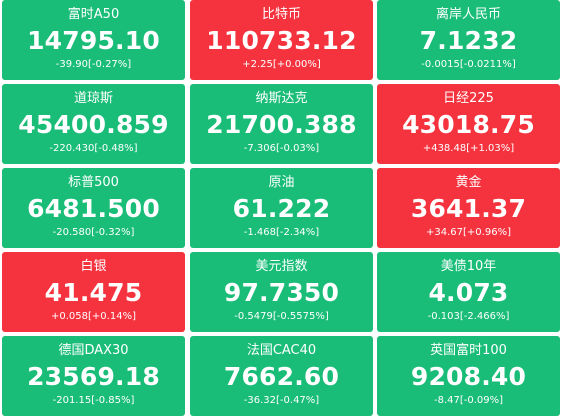  What do you see at coordinates (281, 400) in the screenshot?
I see `tile-change: -36.32[-0.47%]` at bounding box center [281, 400].